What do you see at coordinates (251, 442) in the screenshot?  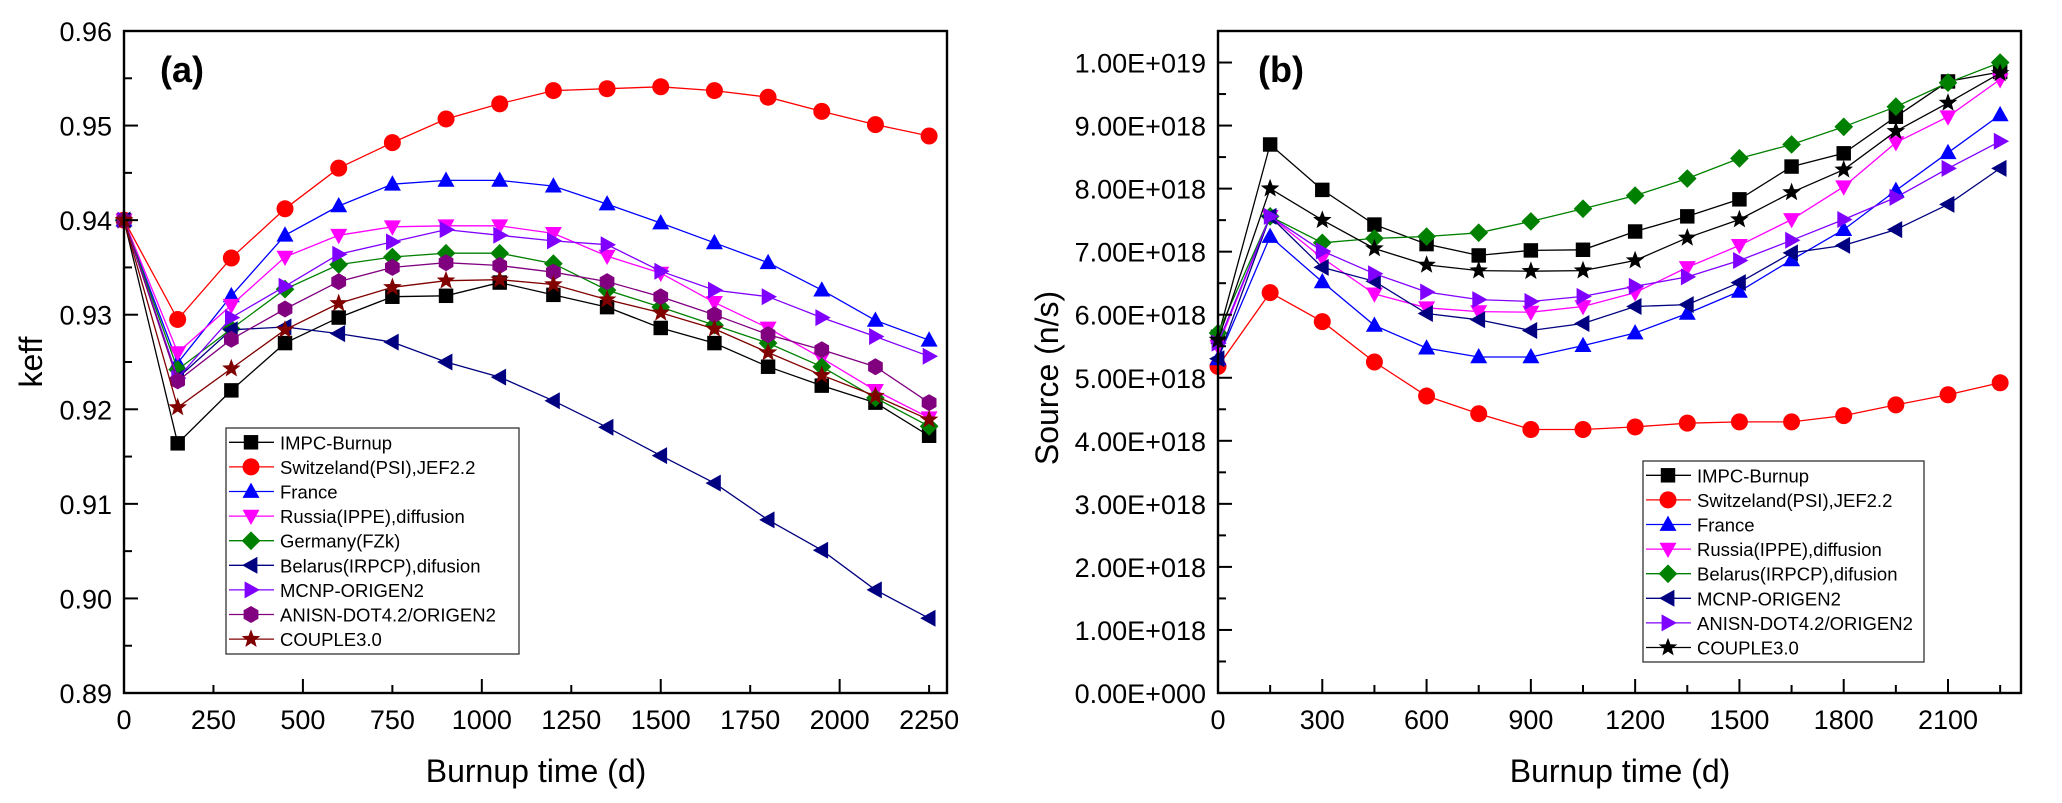 I see `panel-a-legend-marker-impc-burnup-icon` at bounding box center [251, 442].